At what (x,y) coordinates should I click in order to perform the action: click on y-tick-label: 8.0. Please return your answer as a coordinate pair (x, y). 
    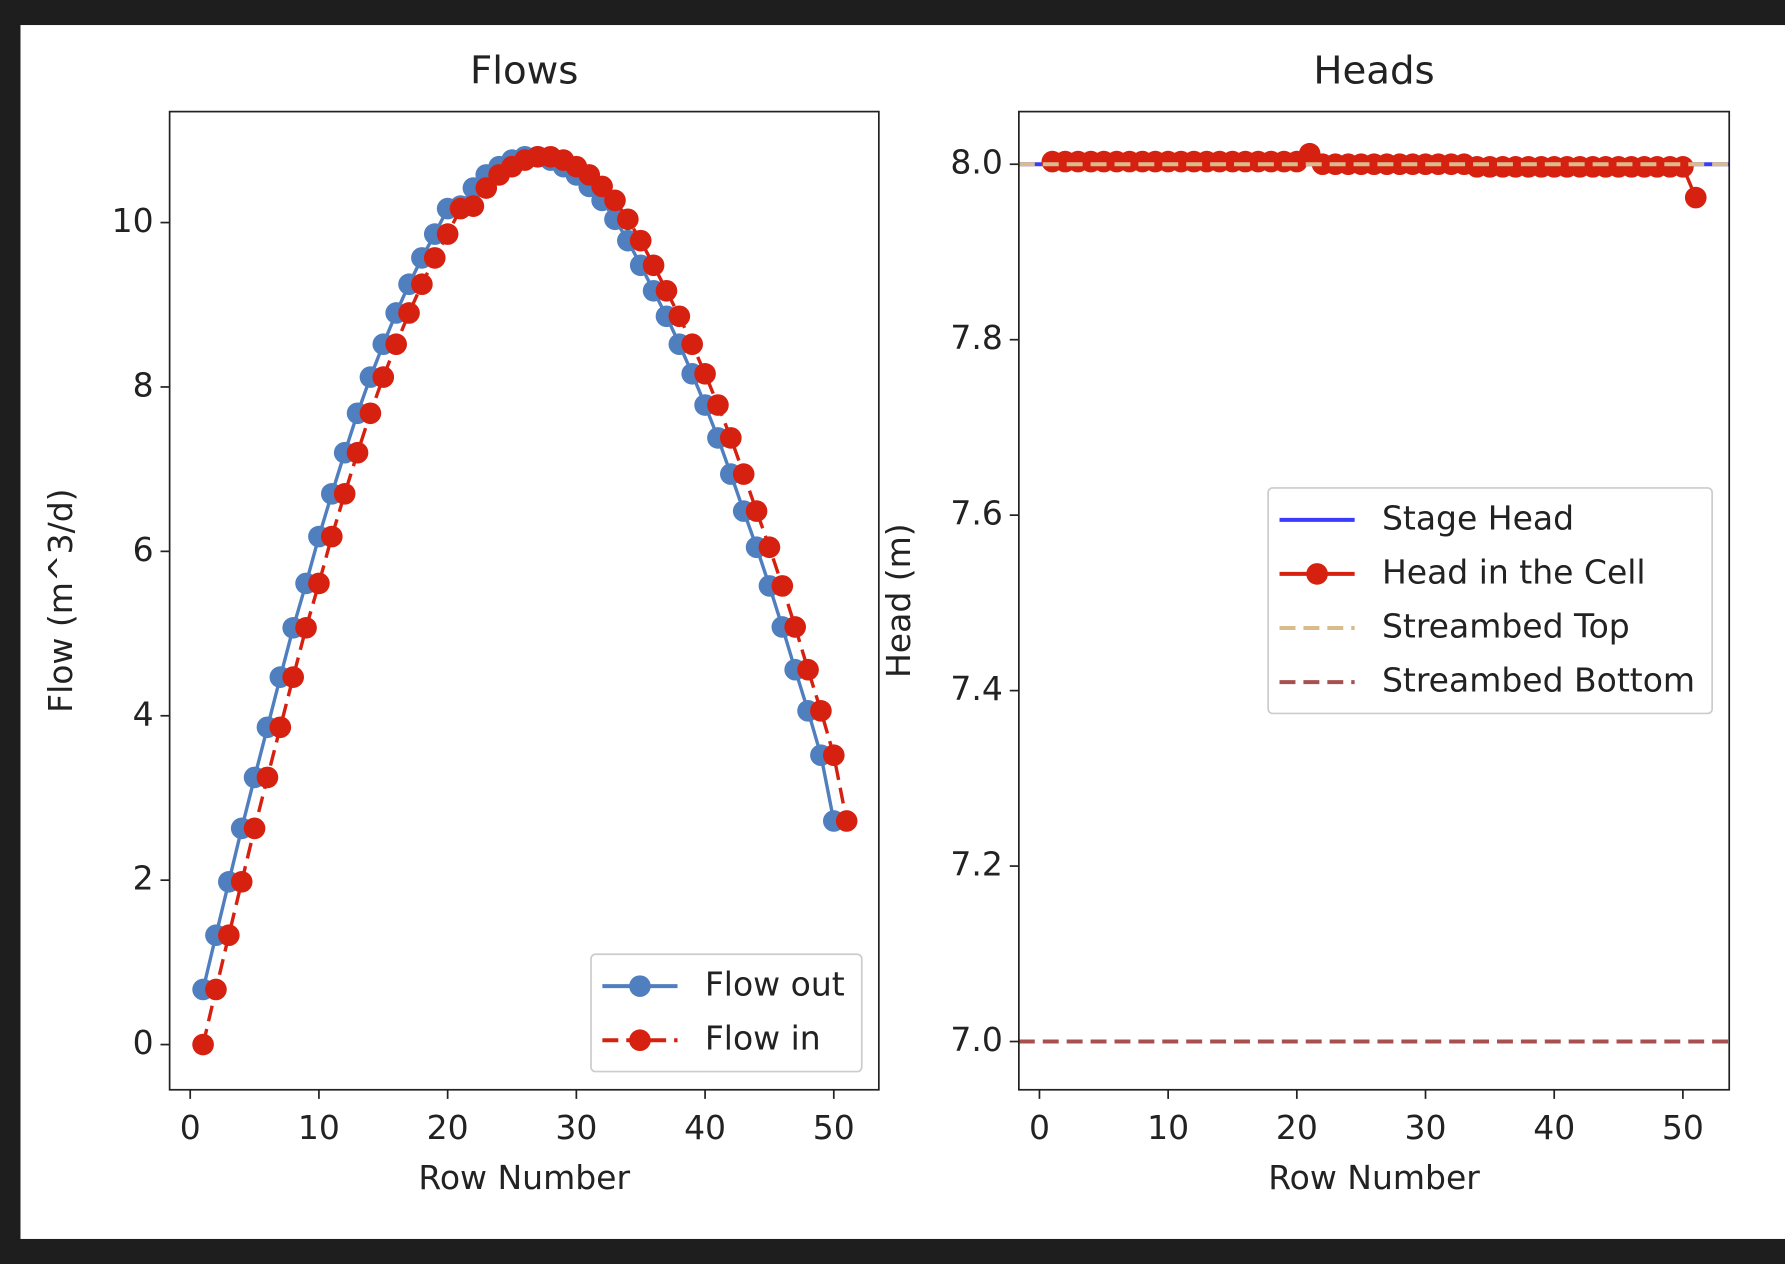
    Looking at the image, I should click on (976, 162).